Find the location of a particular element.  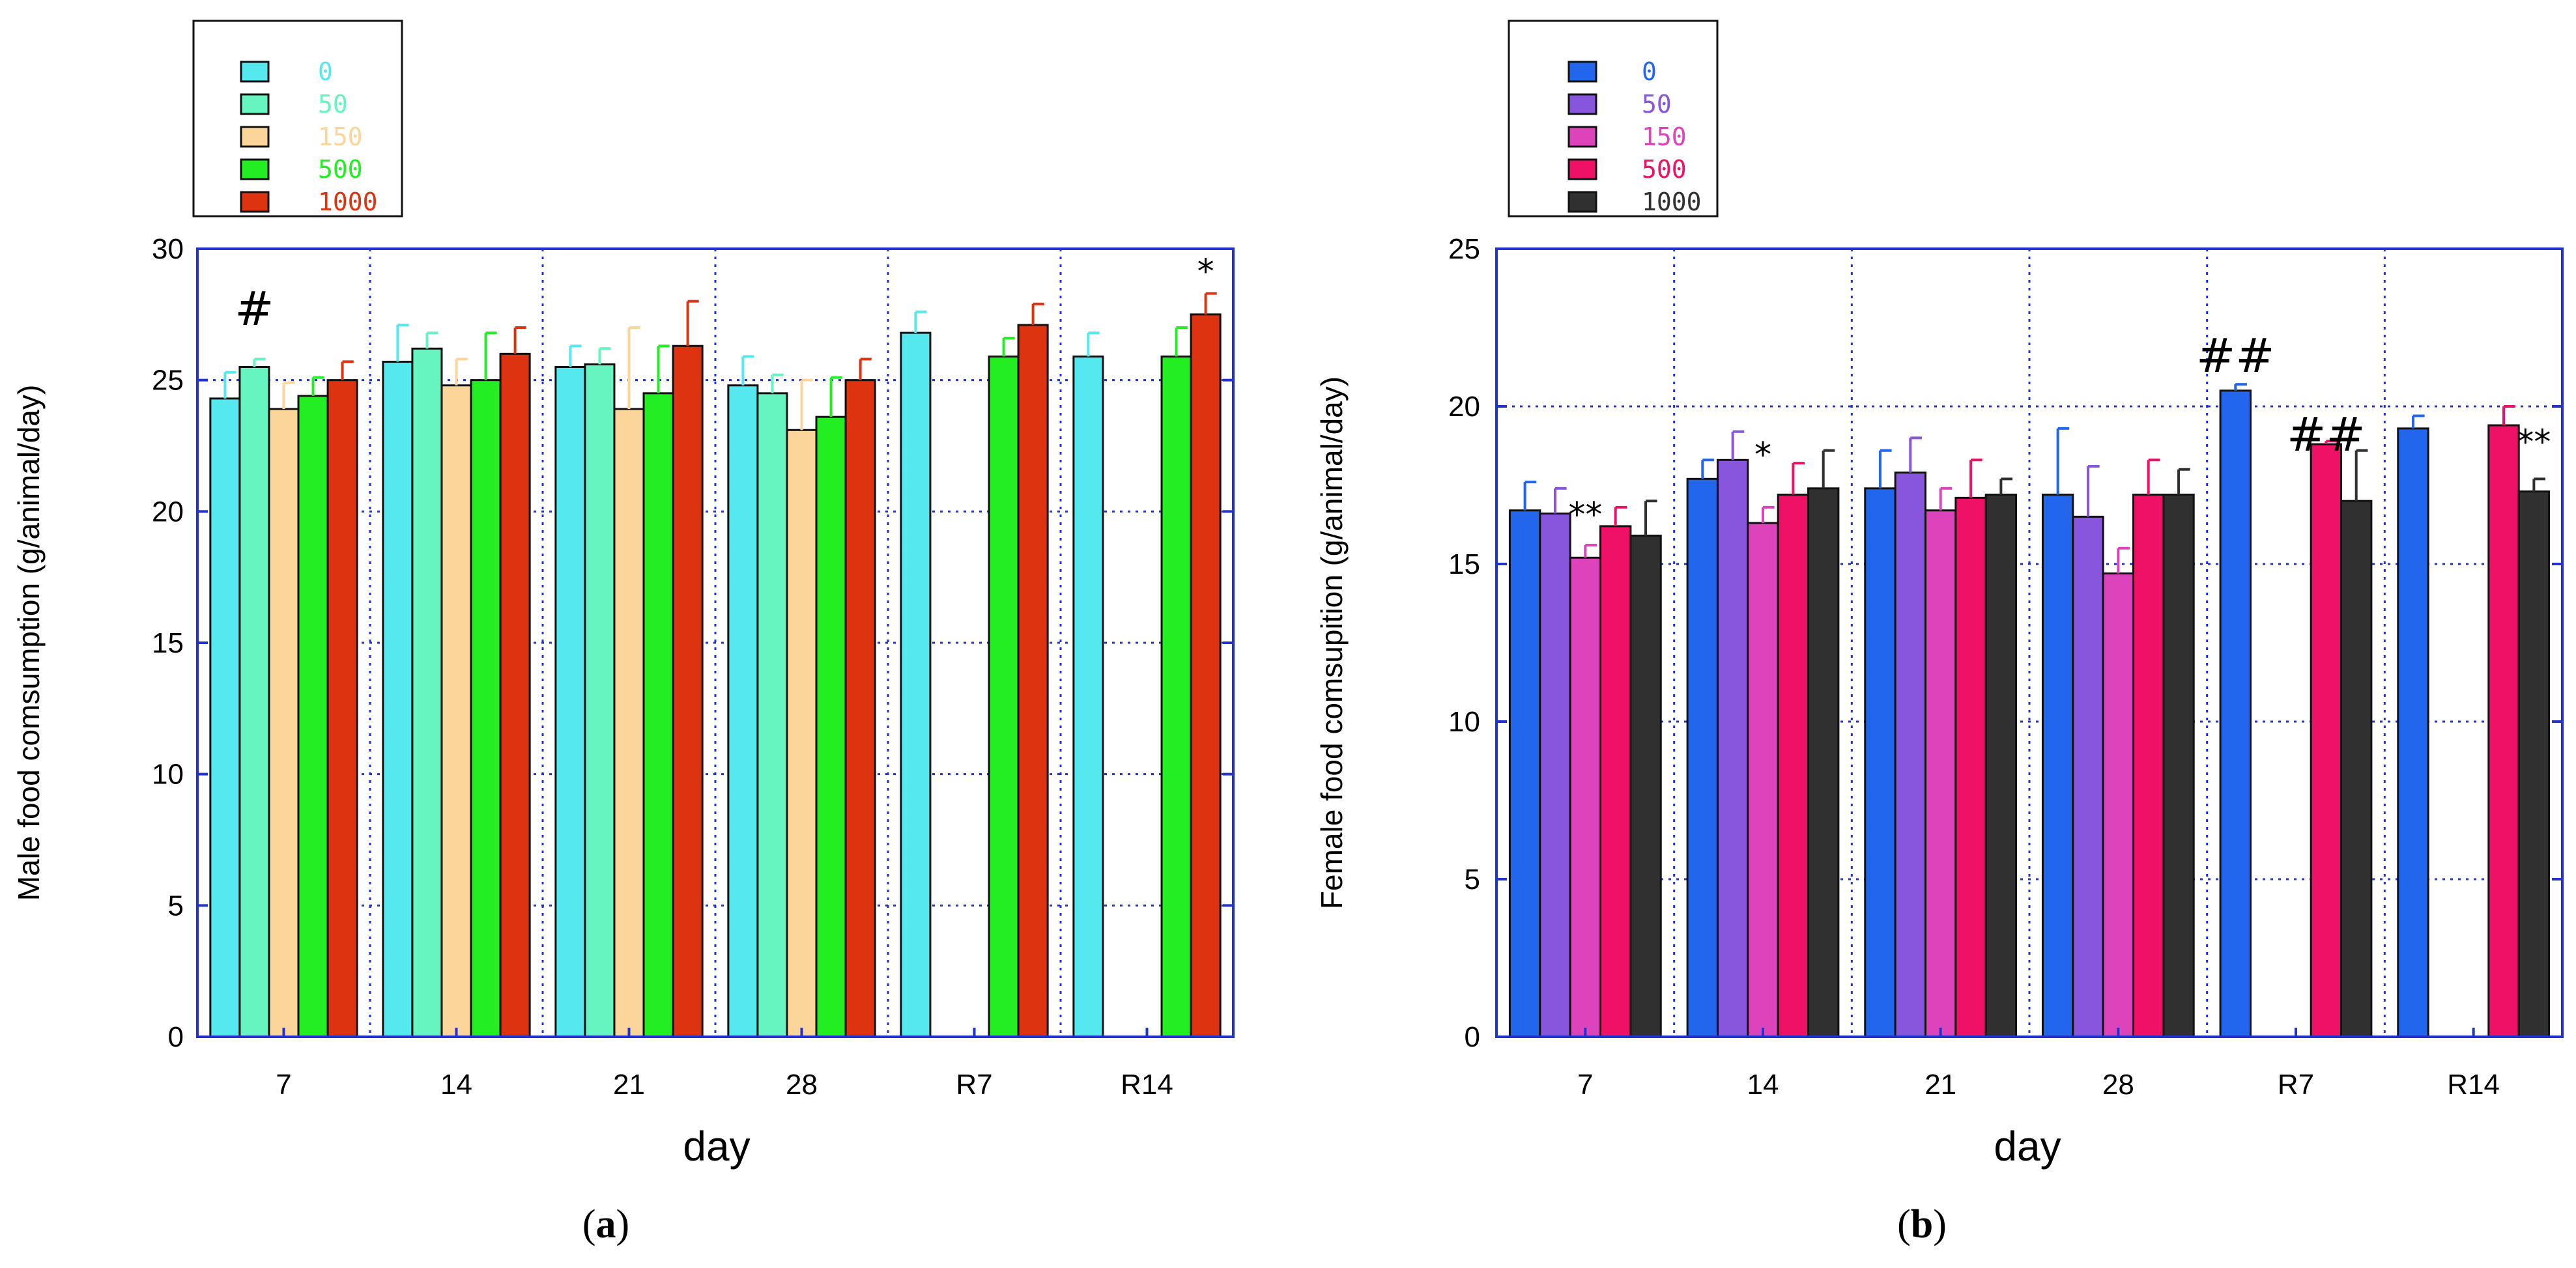

legend-label-50: 50 is located at coordinates (333, 104).